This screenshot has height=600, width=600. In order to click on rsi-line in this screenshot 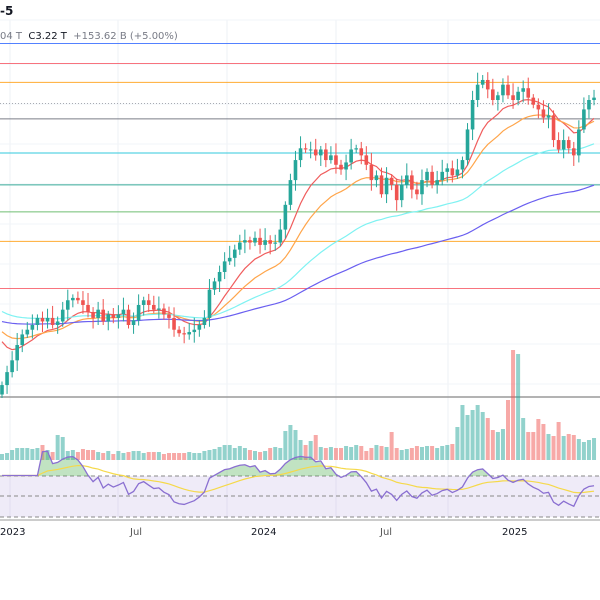, I will do `click(298, 479)`.